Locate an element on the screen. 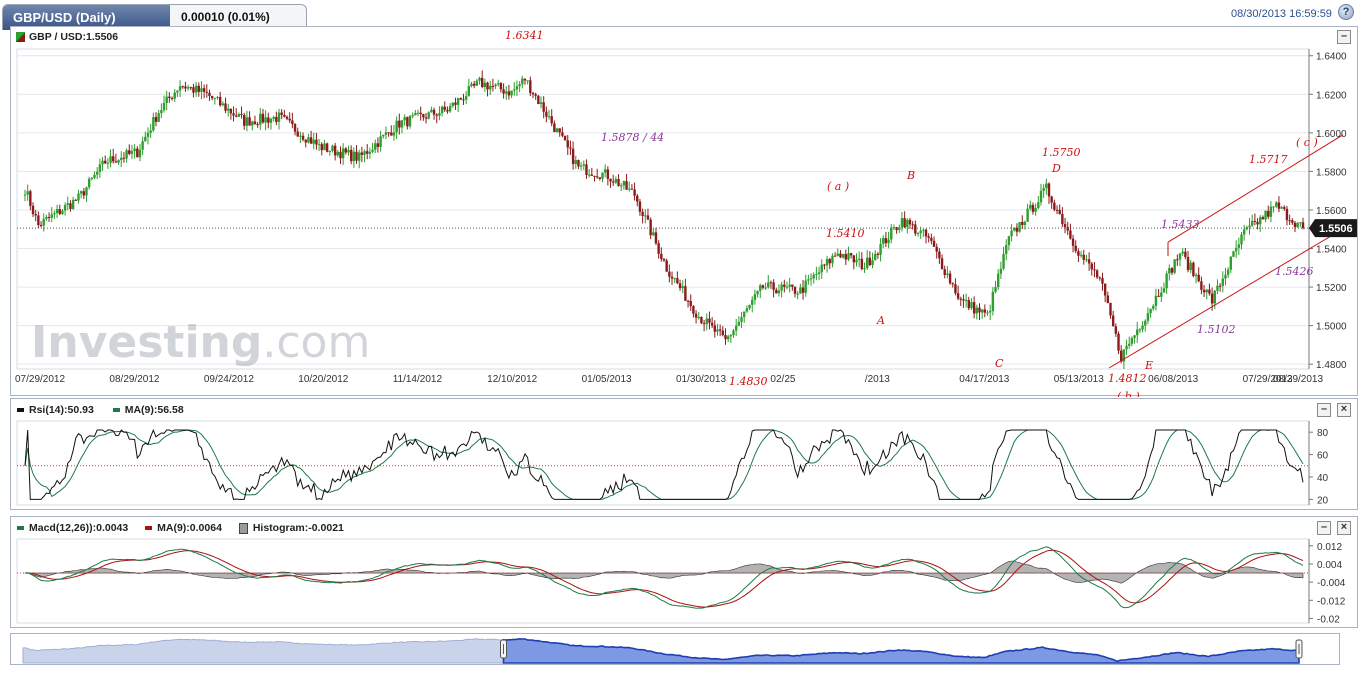  chart-annotation: 1.4812 is located at coordinates (1127, 378).